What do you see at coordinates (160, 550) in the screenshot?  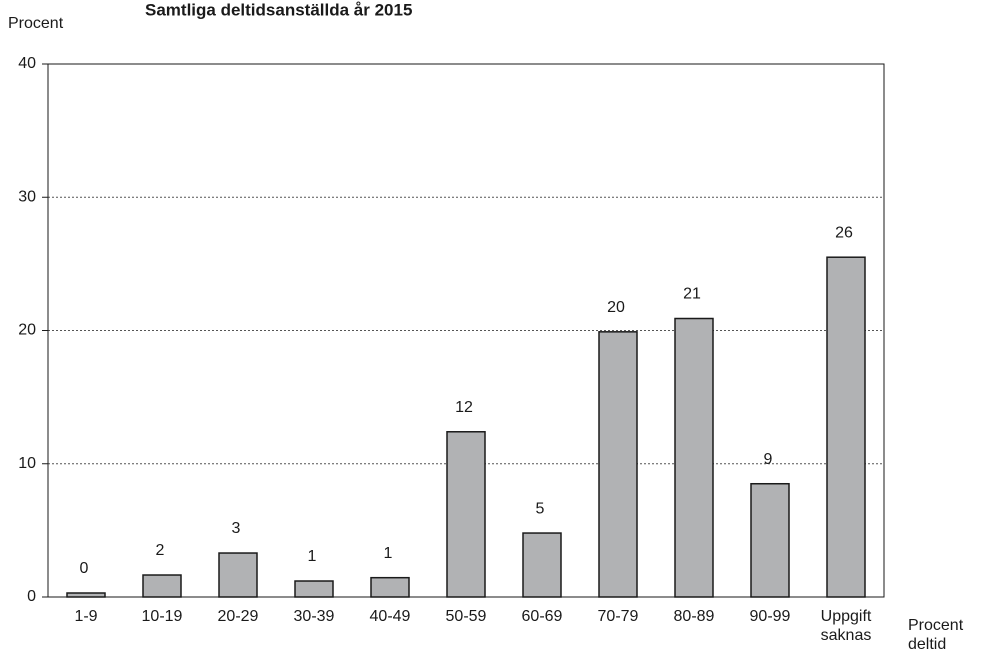 I see `value-label: 2` at bounding box center [160, 550].